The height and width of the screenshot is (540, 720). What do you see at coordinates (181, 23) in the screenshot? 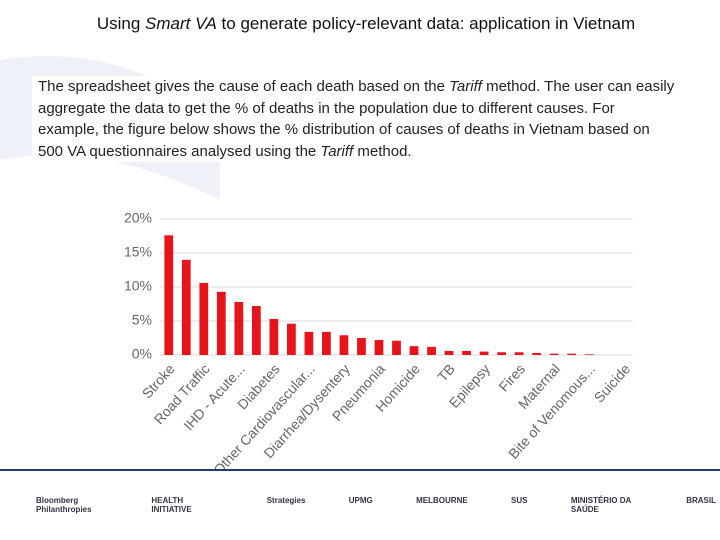
I see `title-text: Smart VA` at bounding box center [181, 23].